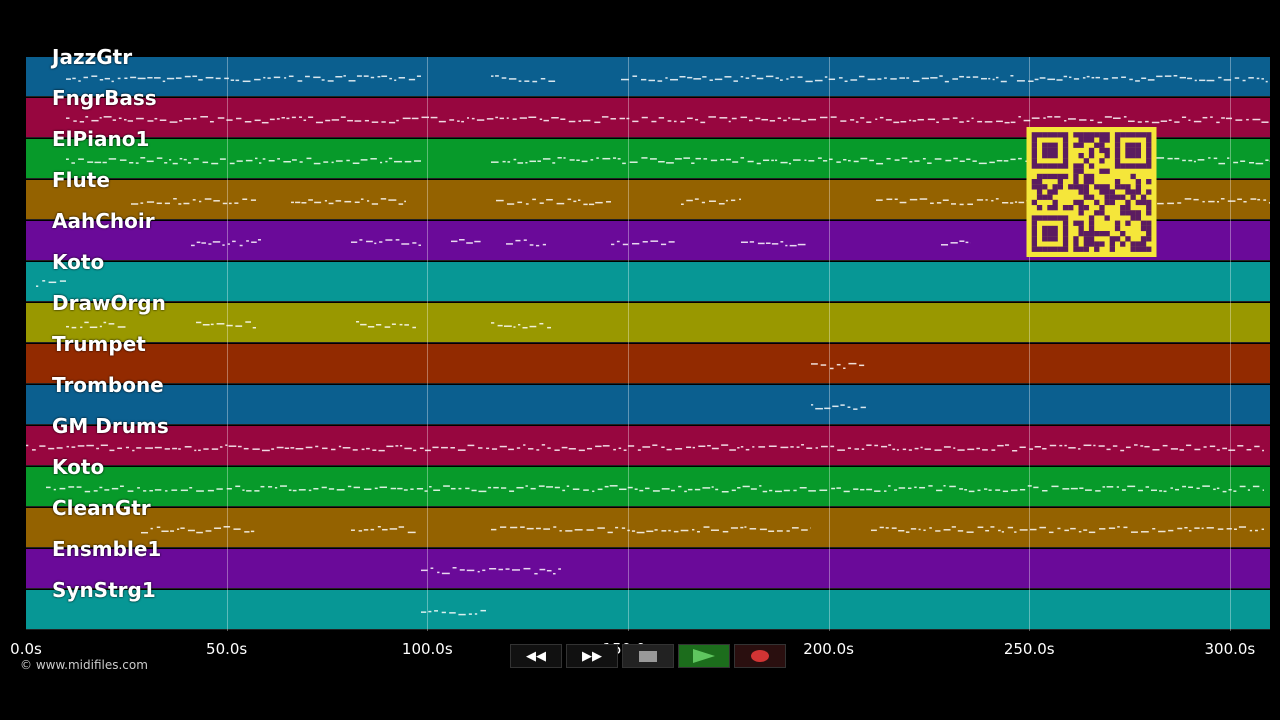  What do you see at coordinates (760, 656) in the screenshot?
I see `record-button` at bounding box center [760, 656].